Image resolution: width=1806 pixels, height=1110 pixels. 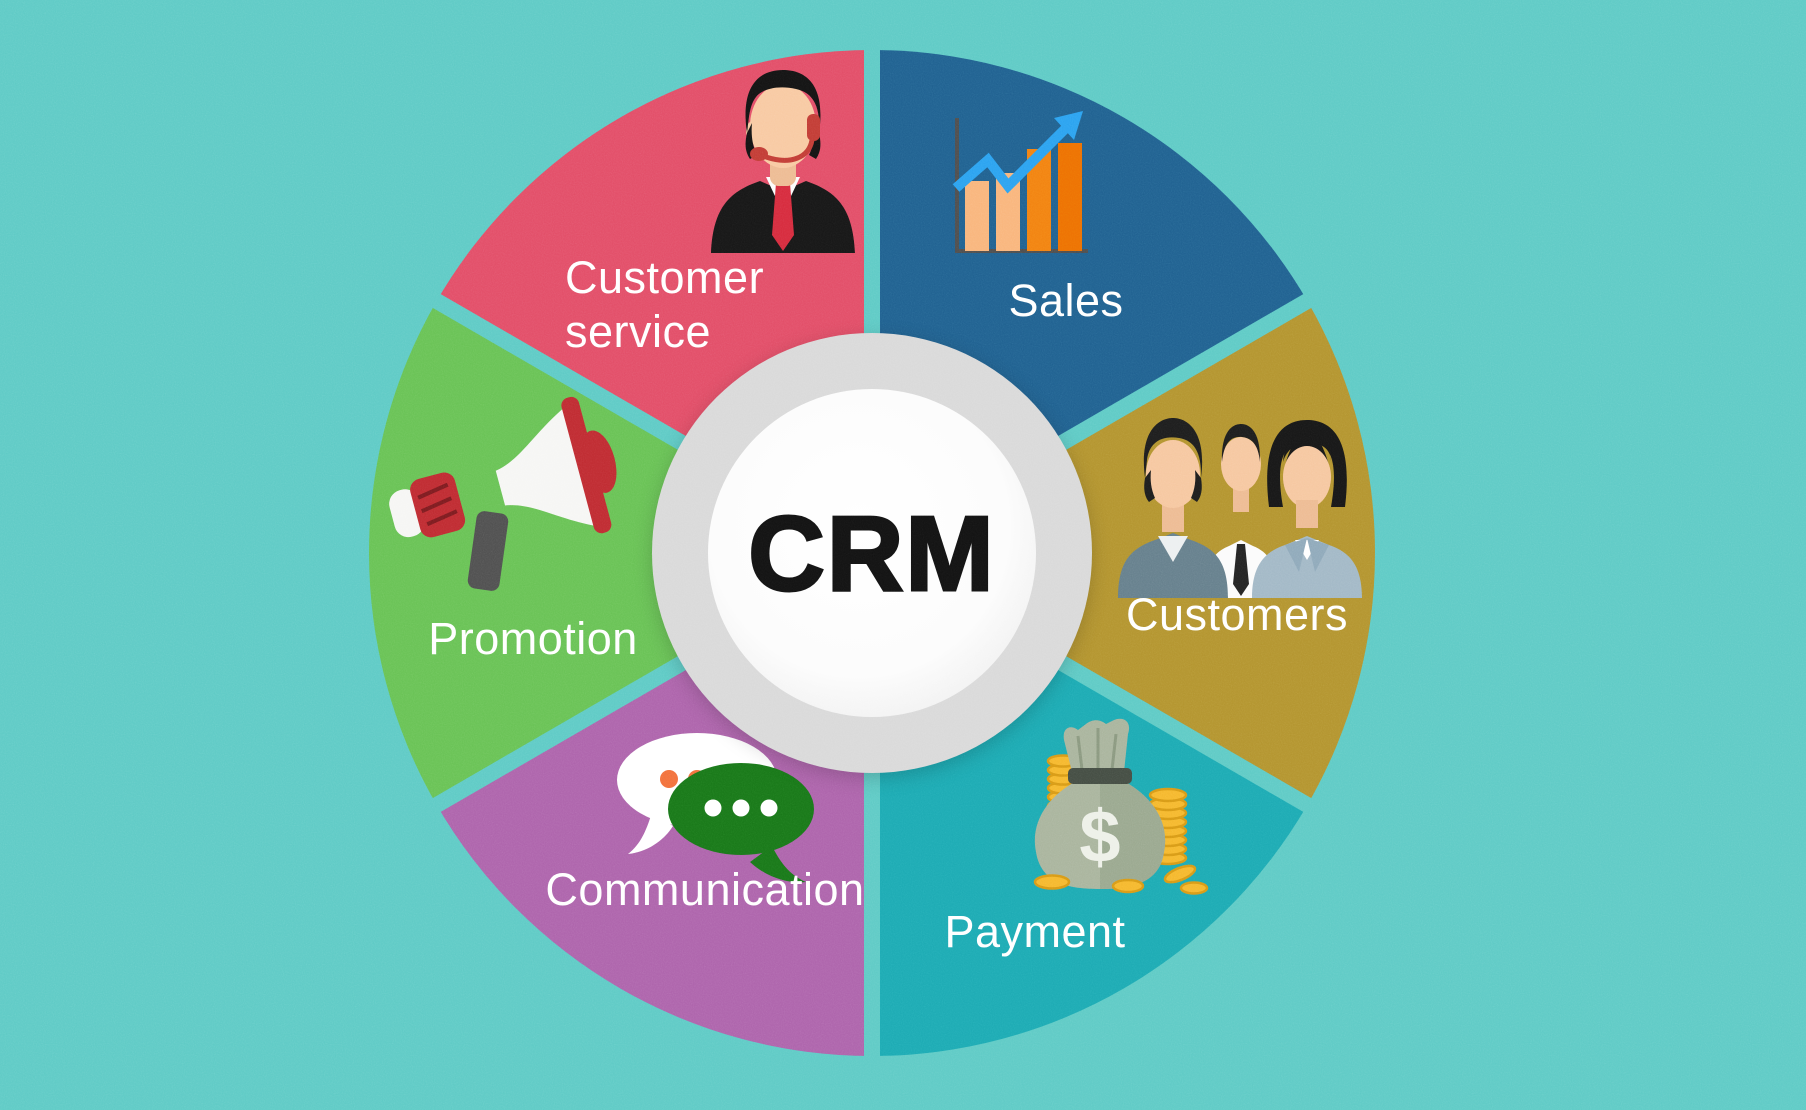 What do you see at coordinates (533, 638) in the screenshot?
I see `label-promotion: Promotion` at bounding box center [533, 638].